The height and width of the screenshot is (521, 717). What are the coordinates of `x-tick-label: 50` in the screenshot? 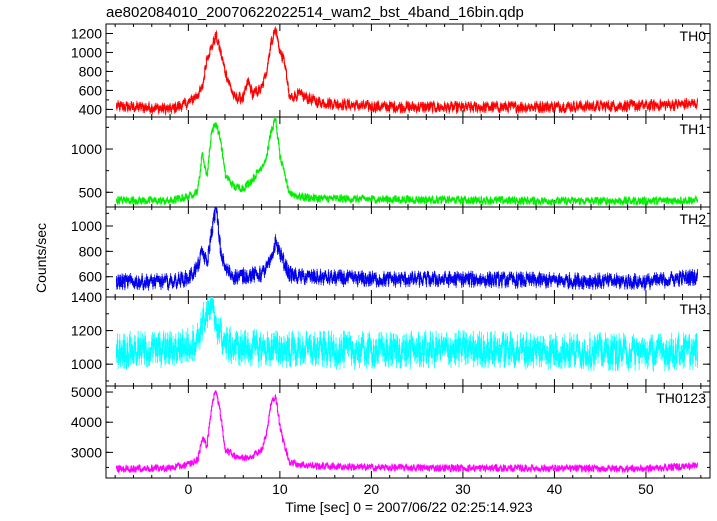 It's located at (646, 489).